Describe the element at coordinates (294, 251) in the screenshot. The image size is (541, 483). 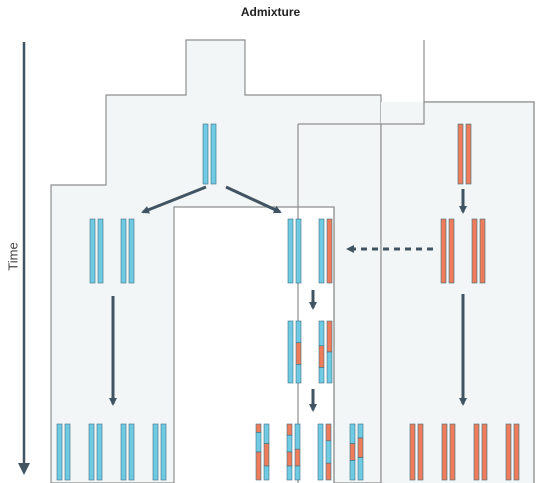
I see `chromosome-pair` at that location.